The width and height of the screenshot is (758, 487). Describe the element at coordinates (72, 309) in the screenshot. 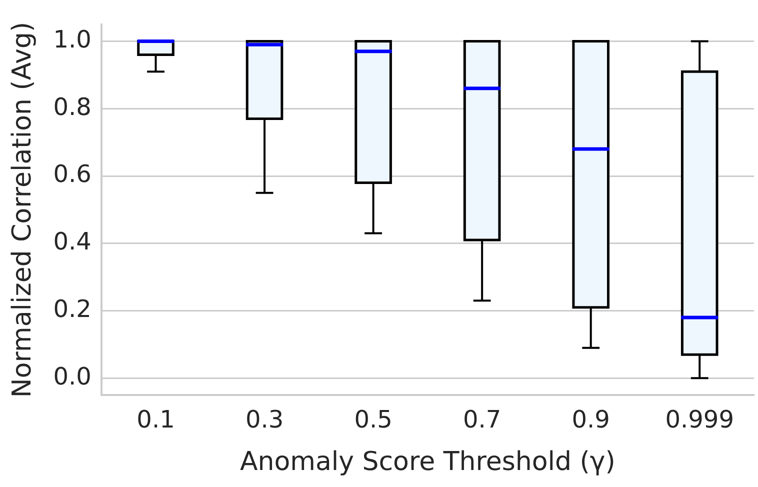

I see `y-tick-label: 0.2` at that location.